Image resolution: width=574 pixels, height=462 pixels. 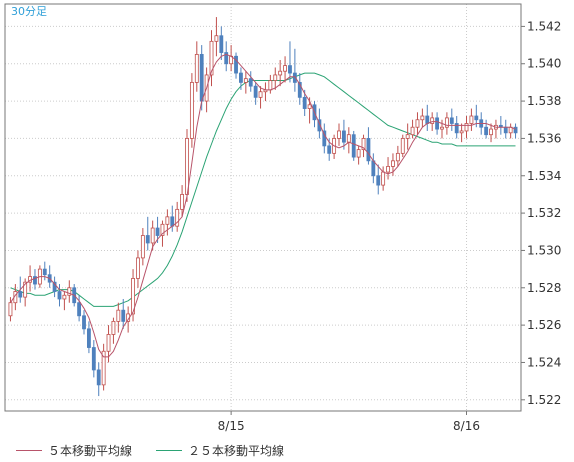 What do you see at coordinates (90, 451) in the screenshot?
I see `legend-label-ma5: ５本移動平均線` at bounding box center [90, 451].